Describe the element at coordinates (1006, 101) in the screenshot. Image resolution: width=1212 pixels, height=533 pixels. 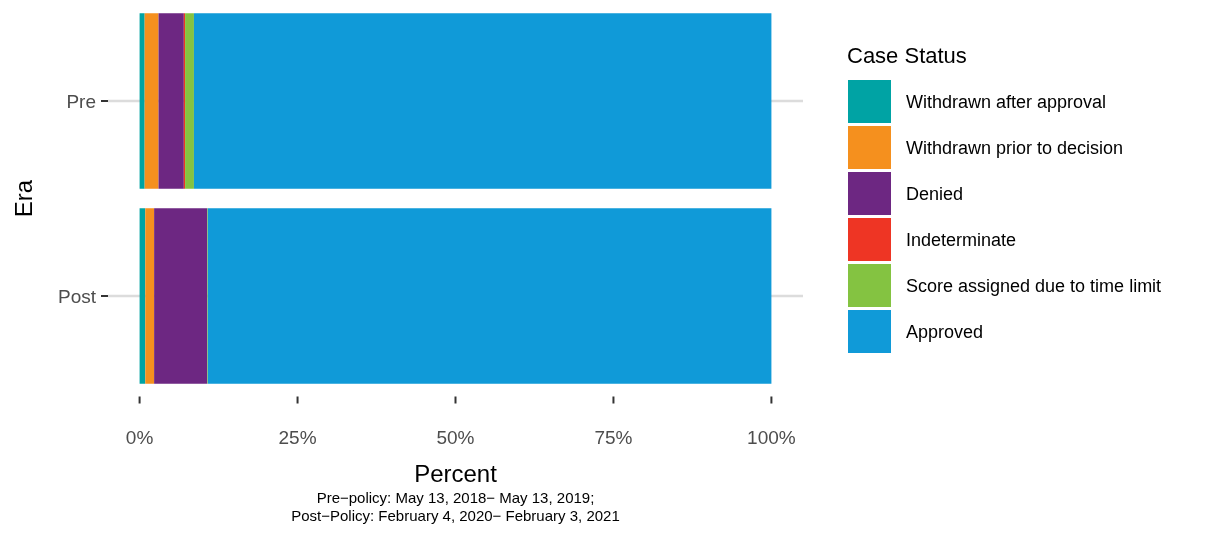
I see `legend-label: Withdrawn after approval` at that location.